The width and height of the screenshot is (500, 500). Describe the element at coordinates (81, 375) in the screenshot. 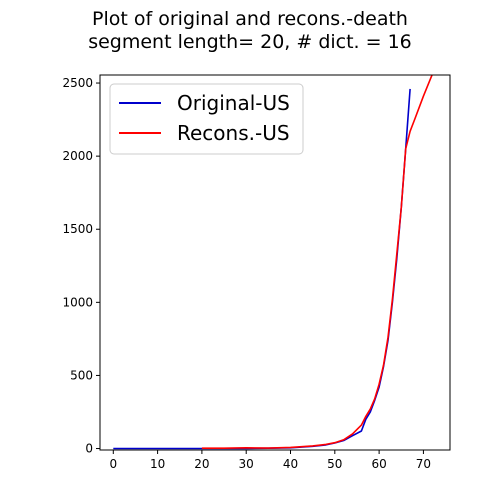

I see `y-tick-label: 500` at that location.